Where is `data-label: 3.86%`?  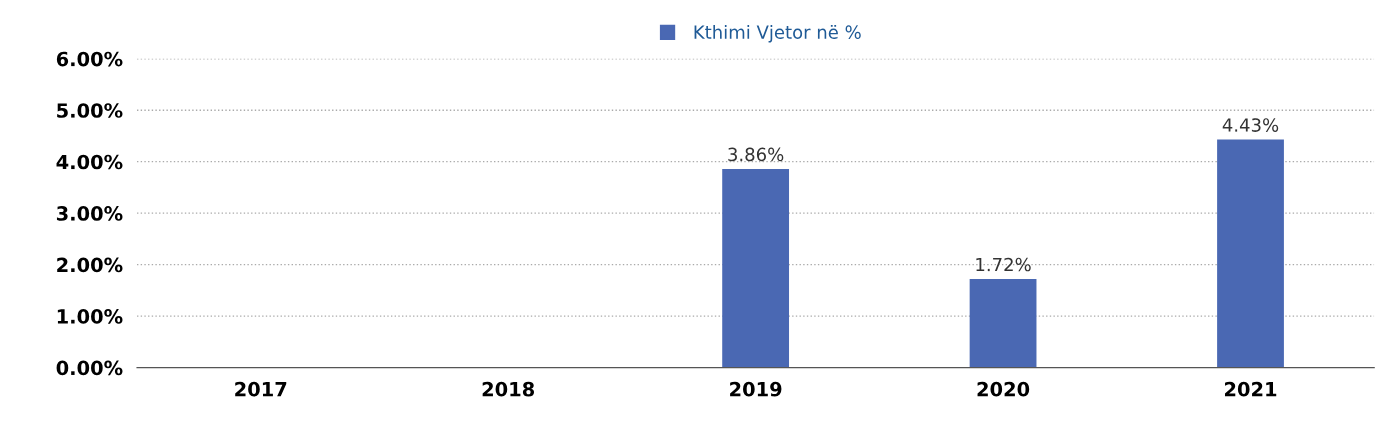
data-label: 3.86% is located at coordinates (756, 154).